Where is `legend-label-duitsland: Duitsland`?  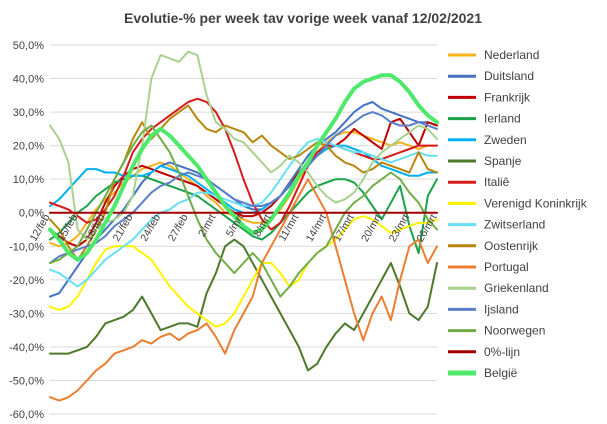 legend-label-duitsland: Duitsland is located at coordinates (509, 76).